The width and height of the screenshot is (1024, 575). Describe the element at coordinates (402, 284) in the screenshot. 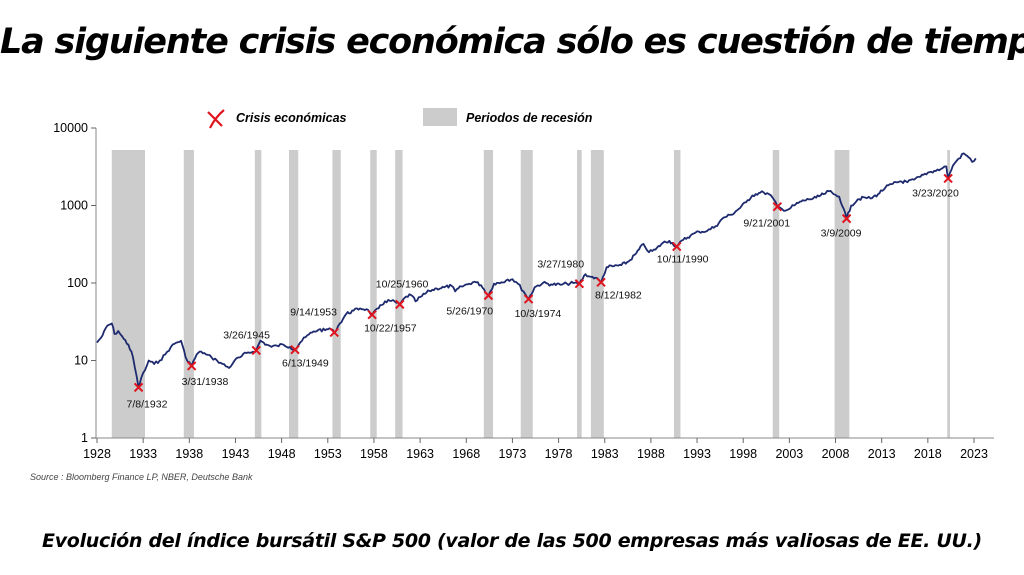

I see `crisis-date-label: 10/25/1960` at that location.